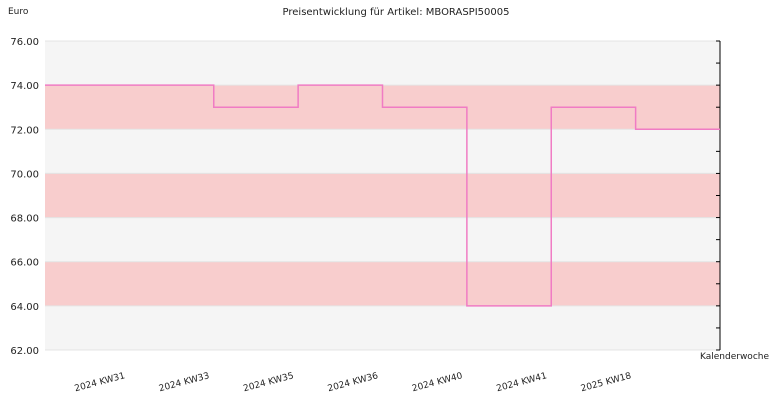 The height and width of the screenshot is (404, 770). What do you see at coordinates (24, 351) in the screenshot?
I see `y-tick-label: 62.00` at bounding box center [24, 351].